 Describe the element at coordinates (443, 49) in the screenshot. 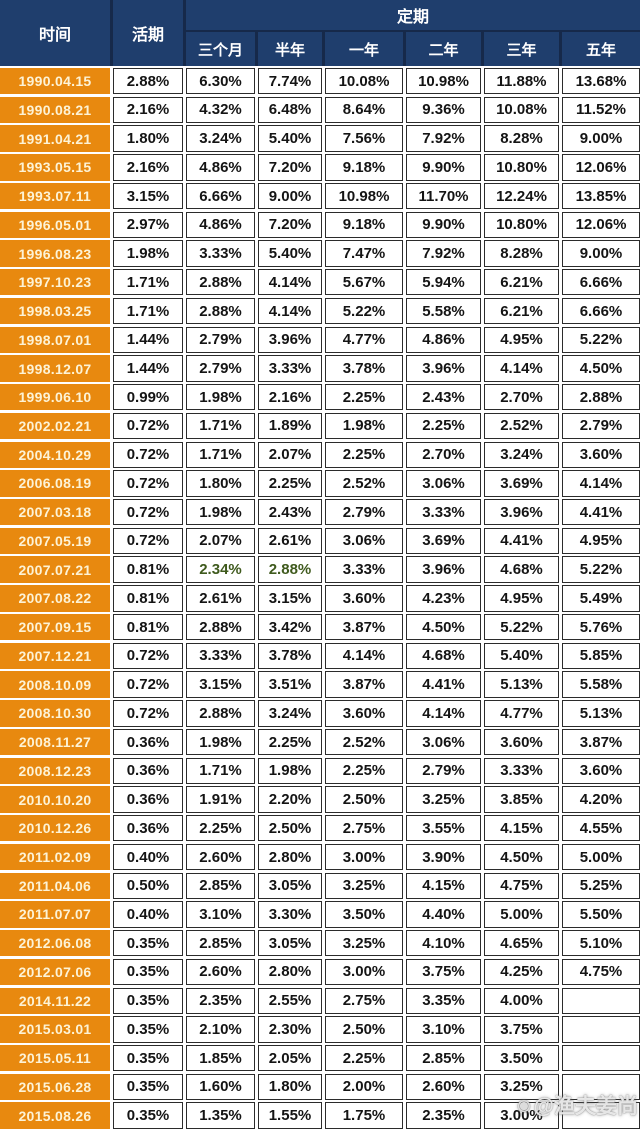

I see `column-header-2-year: 二年` at that location.